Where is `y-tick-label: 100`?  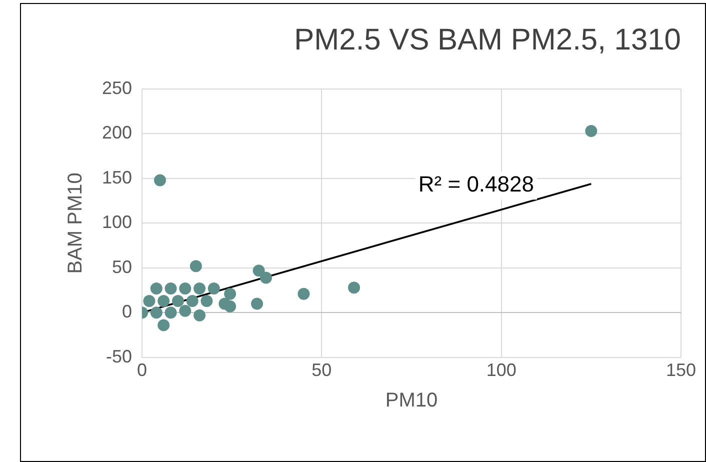
y-tick-label: 100 is located at coordinates (117, 222).